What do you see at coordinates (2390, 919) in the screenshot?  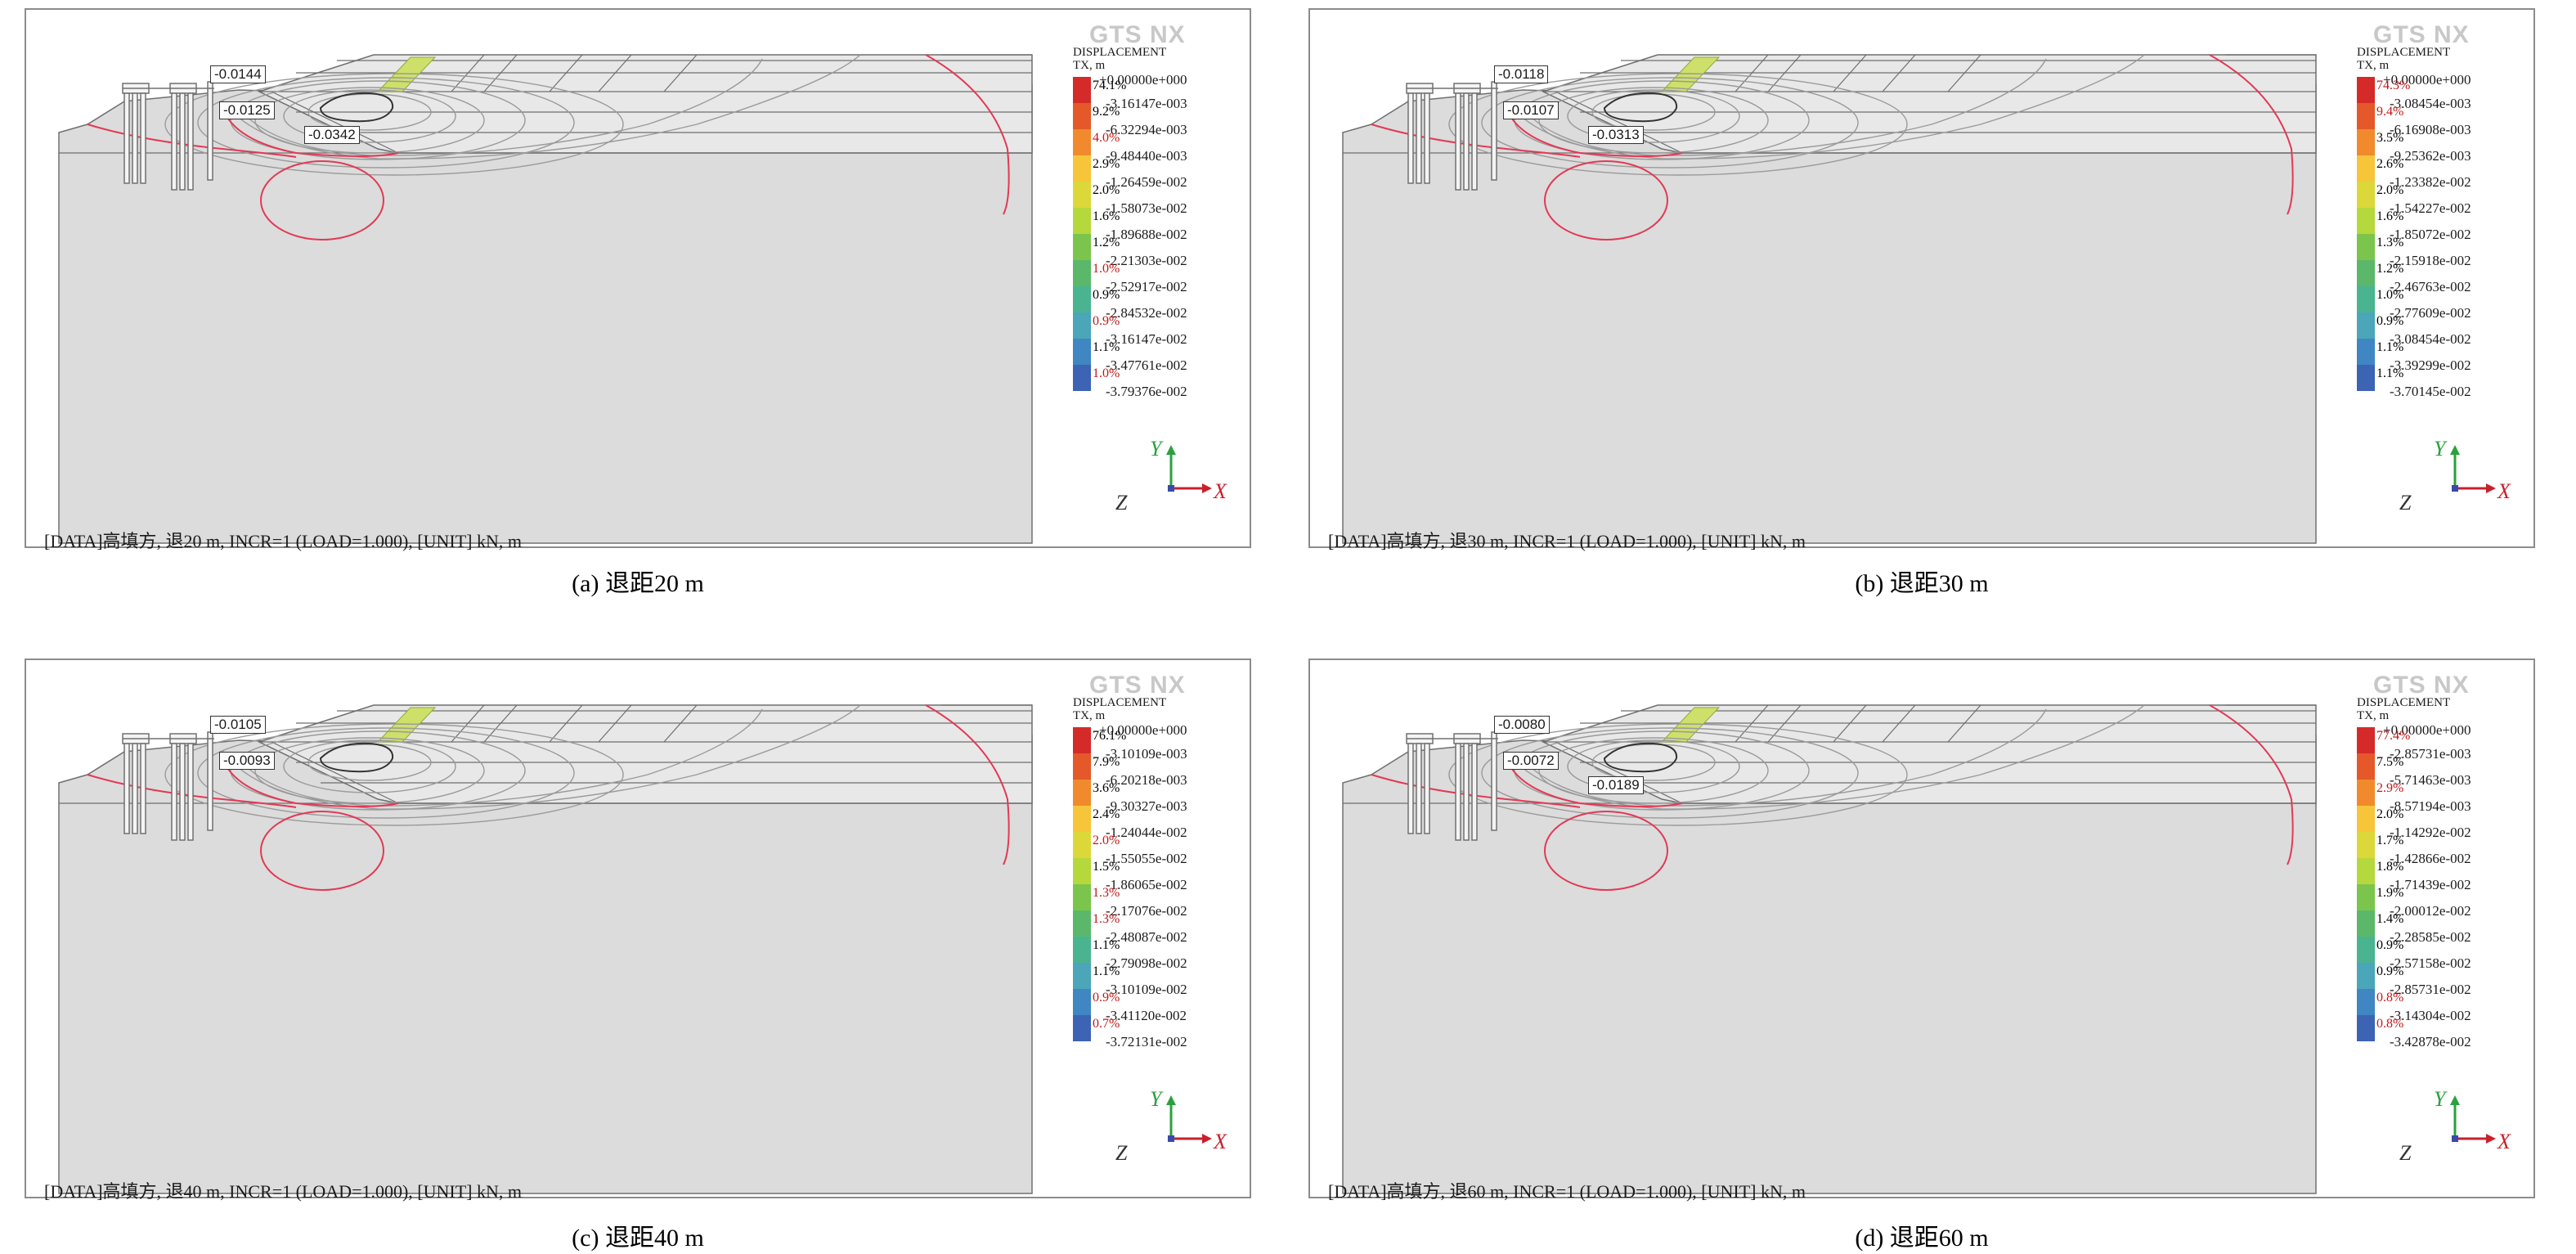 I see `legend-percent: 1.4%` at bounding box center [2390, 919].